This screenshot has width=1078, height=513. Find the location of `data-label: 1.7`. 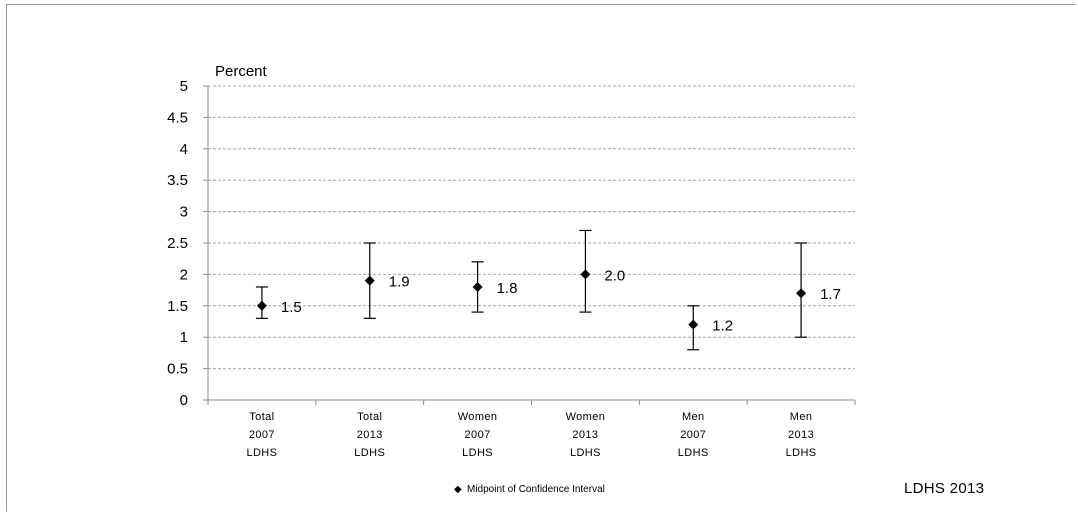

data-label: 1.7 is located at coordinates (830, 294).